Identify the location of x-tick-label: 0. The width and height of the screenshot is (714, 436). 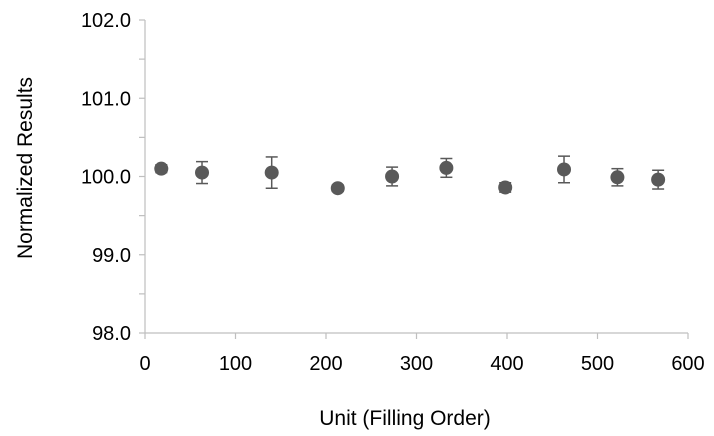
(144, 364).